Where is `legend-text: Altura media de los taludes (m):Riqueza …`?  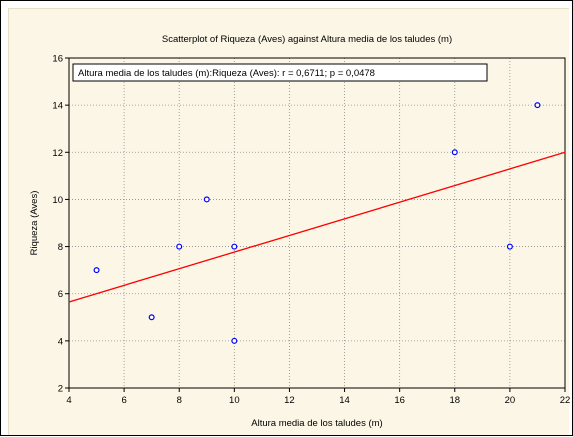
legend-text: Altura media de los taludes (m):Riqueza … is located at coordinates (226, 73).